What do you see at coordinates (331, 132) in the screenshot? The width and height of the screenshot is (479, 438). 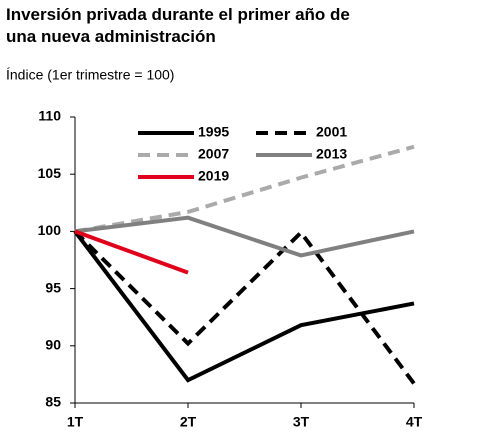 I see `legend-label: 2001` at bounding box center [331, 132].